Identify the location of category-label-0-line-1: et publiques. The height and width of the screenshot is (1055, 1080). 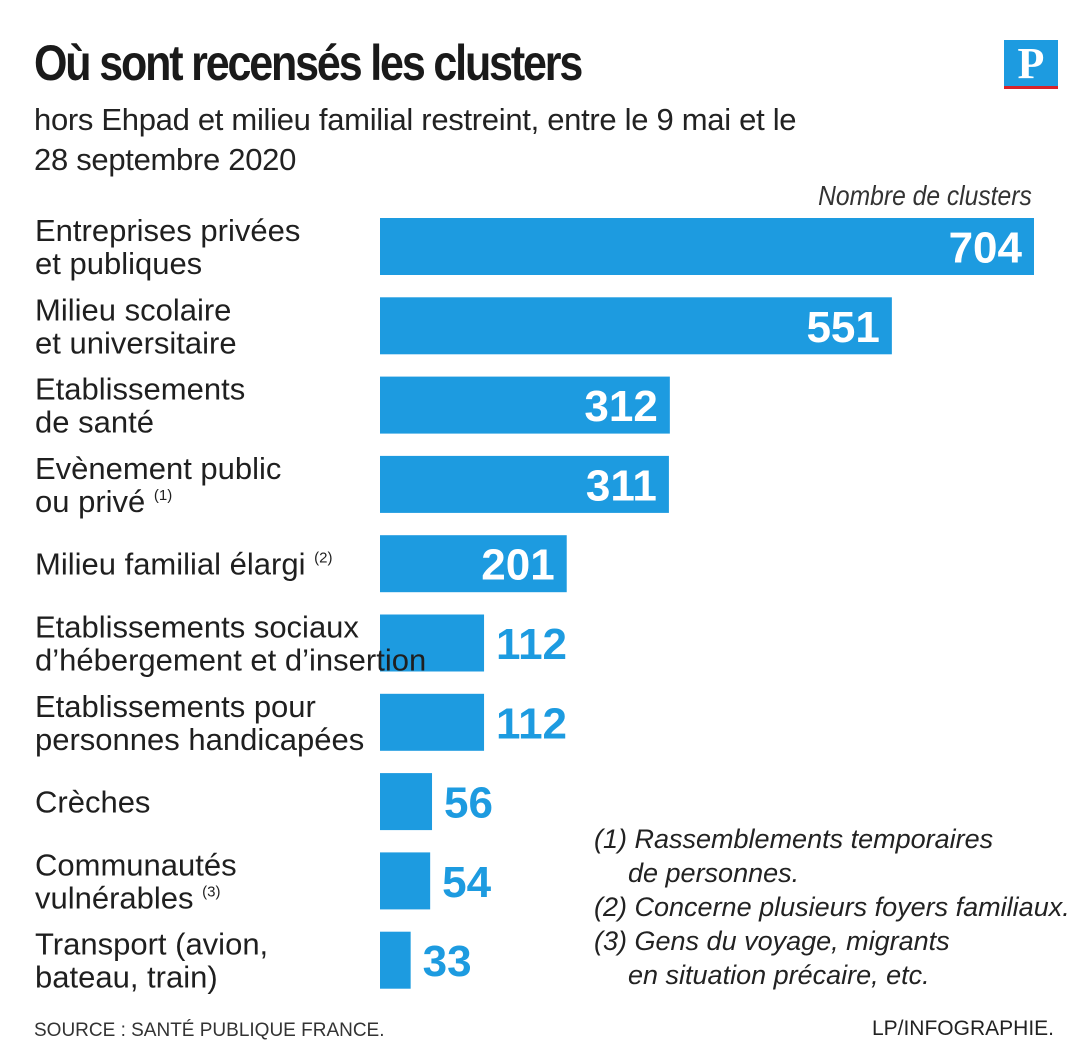
(118, 263).